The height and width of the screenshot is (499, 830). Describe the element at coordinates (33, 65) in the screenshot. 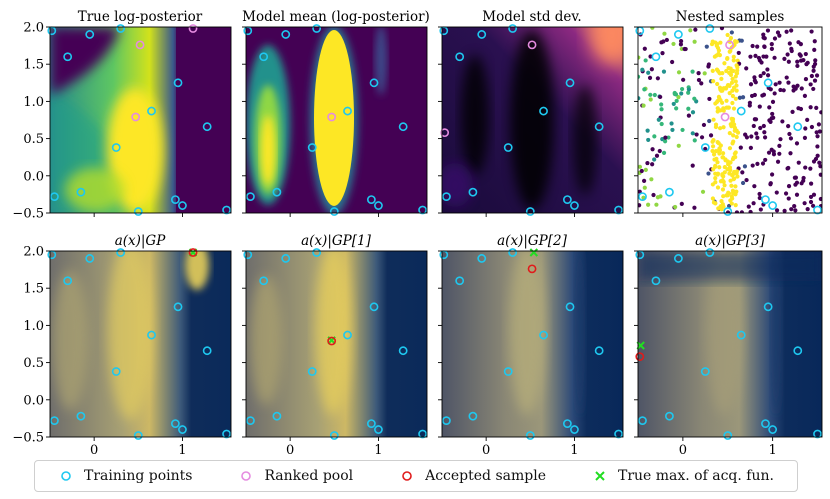

I see `y-tick-label: 1.5` at that location.